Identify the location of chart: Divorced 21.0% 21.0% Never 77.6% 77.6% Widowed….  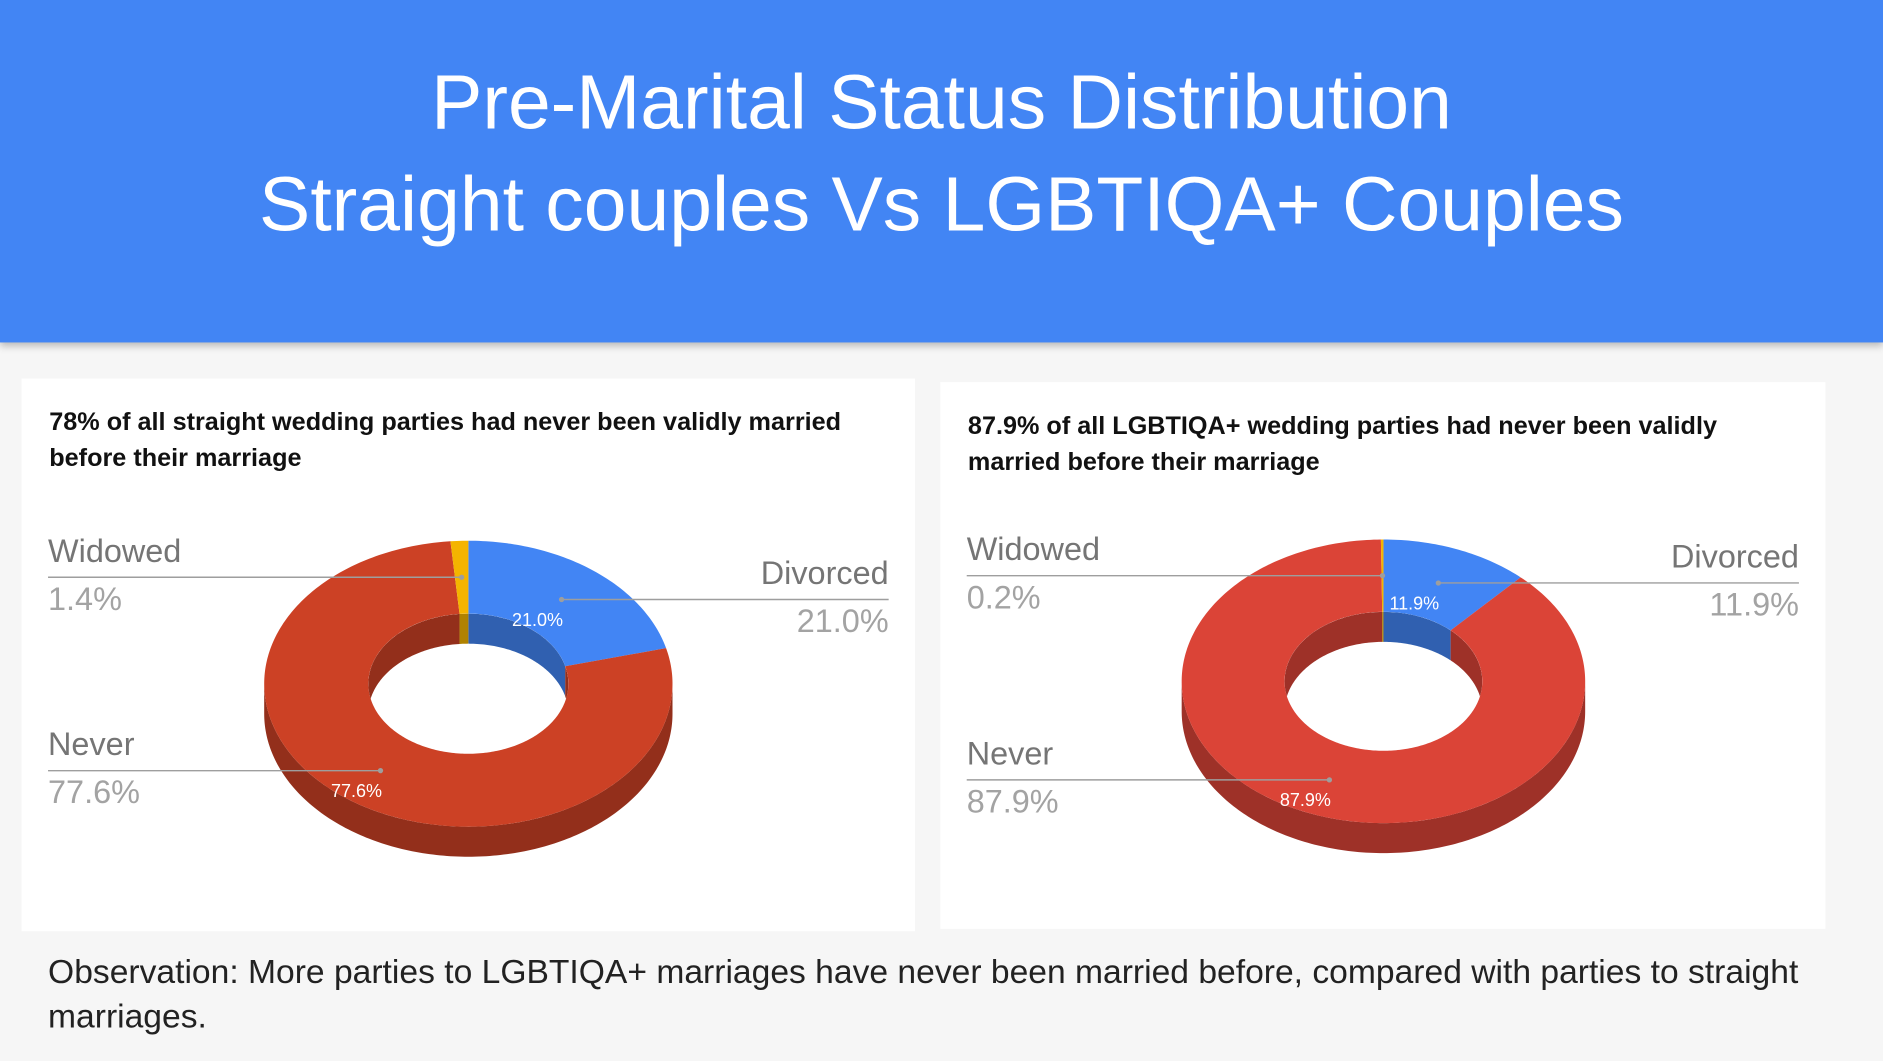
(468, 695).